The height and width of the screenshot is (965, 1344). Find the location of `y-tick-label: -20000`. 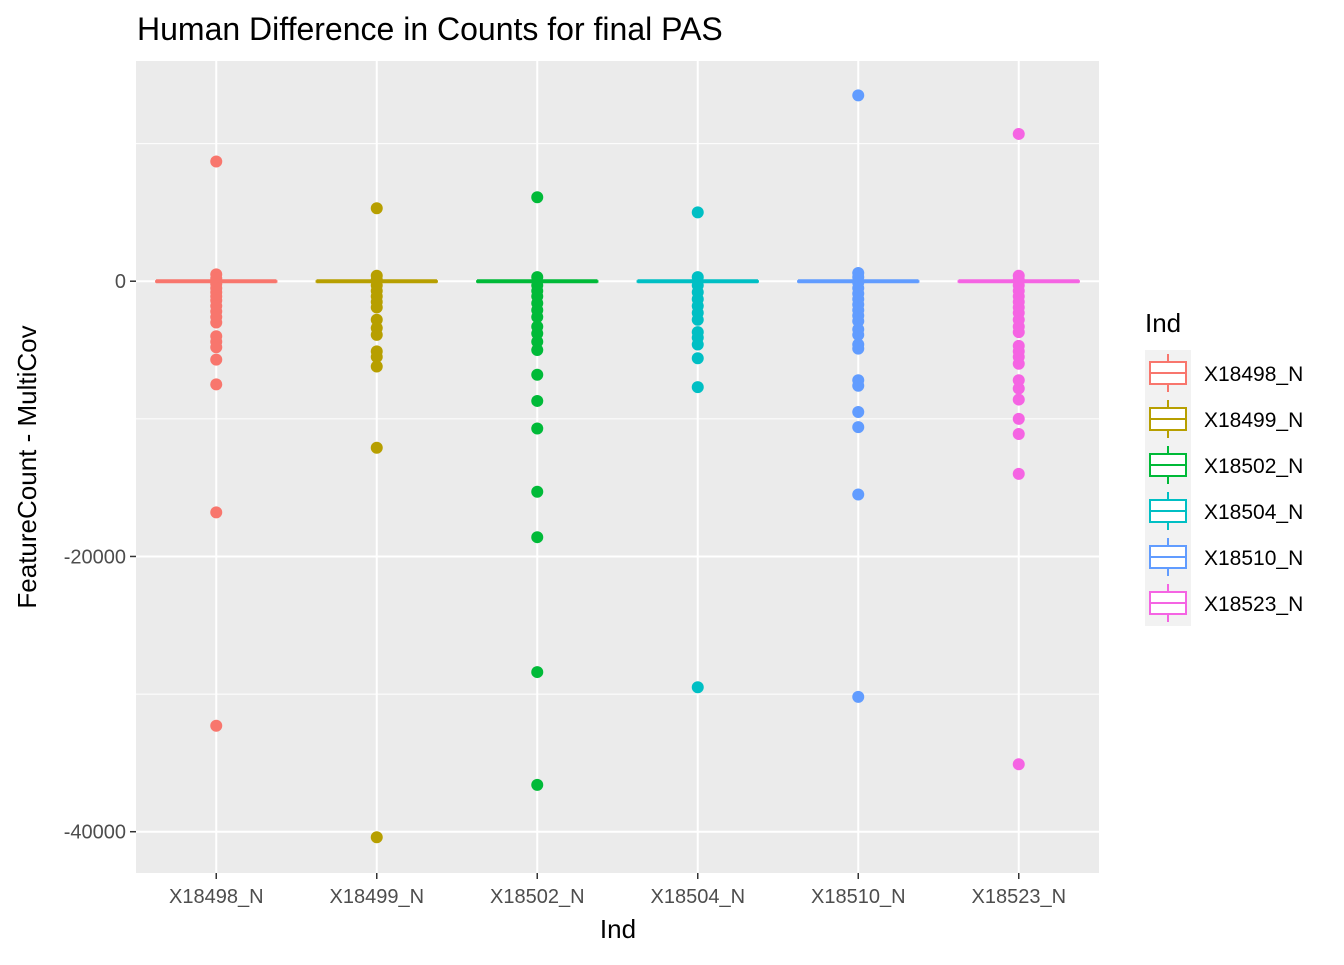

y-tick-label: -20000 is located at coordinates (95, 557).